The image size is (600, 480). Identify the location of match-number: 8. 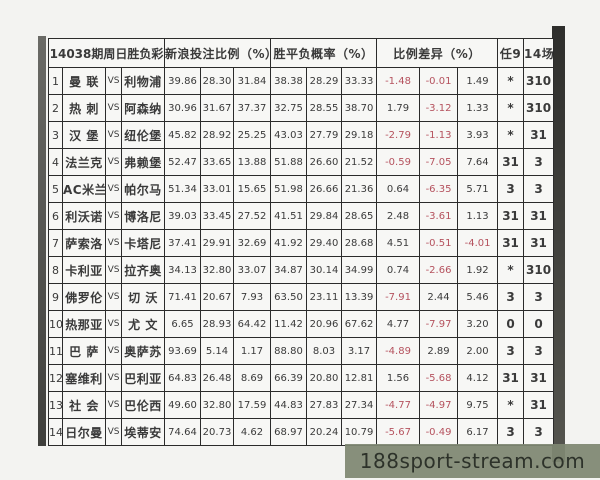
(55, 270).